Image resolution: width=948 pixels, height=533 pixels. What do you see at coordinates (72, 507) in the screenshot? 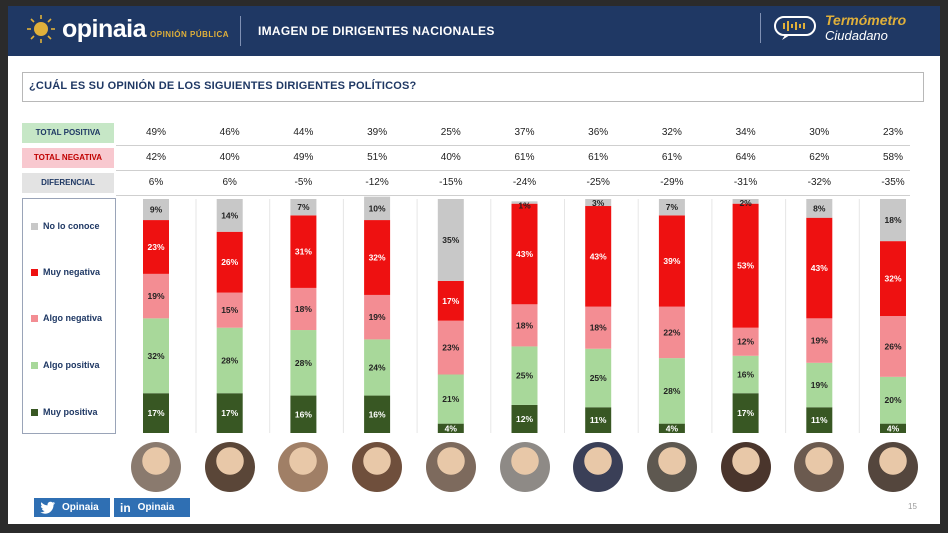
I see `twitter-link: Opinaia` at bounding box center [72, 507].